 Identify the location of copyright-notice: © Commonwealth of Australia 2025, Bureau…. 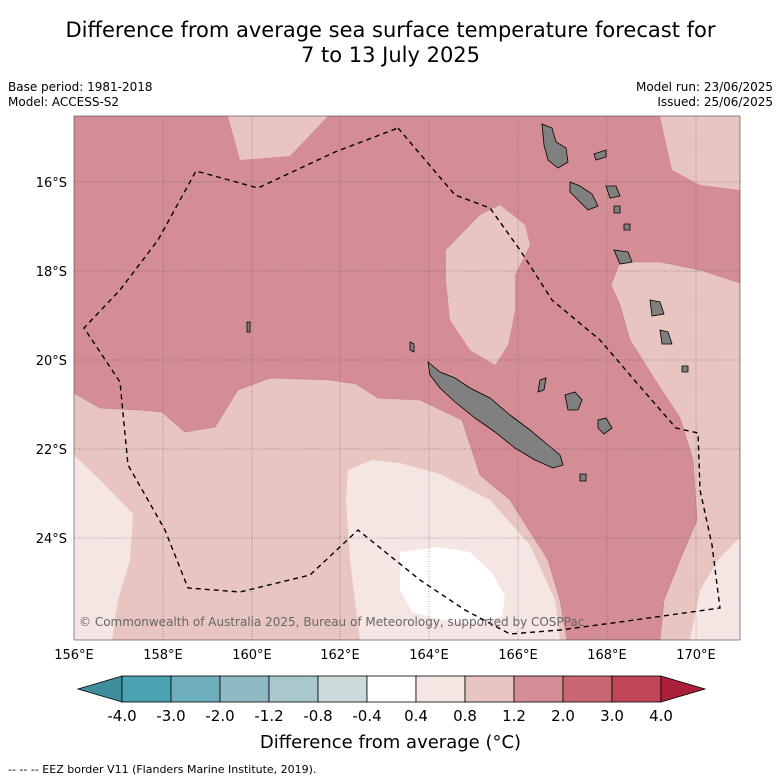
(331, 622).